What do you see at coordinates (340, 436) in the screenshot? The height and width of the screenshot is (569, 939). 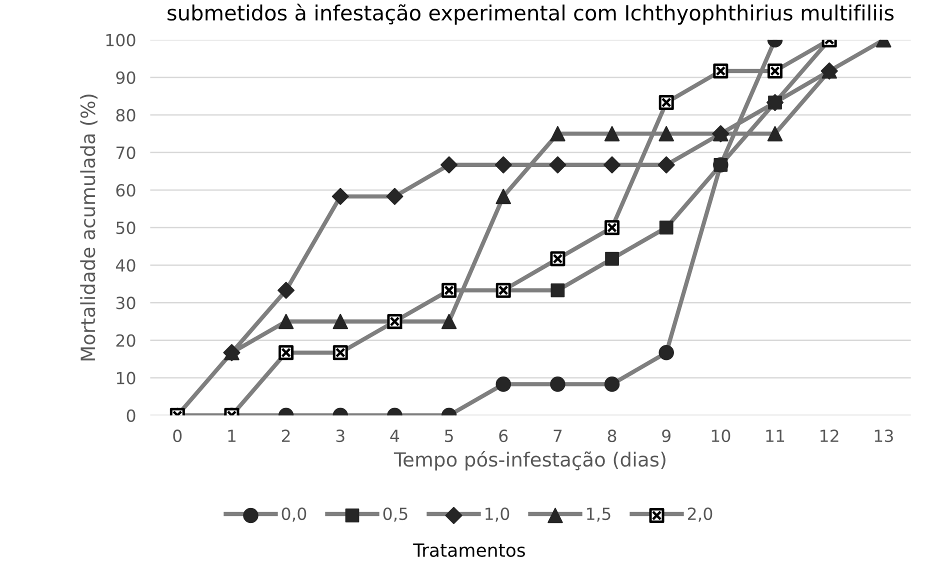 I see `x-tick-label: 3` at bounding box center [340, 436].